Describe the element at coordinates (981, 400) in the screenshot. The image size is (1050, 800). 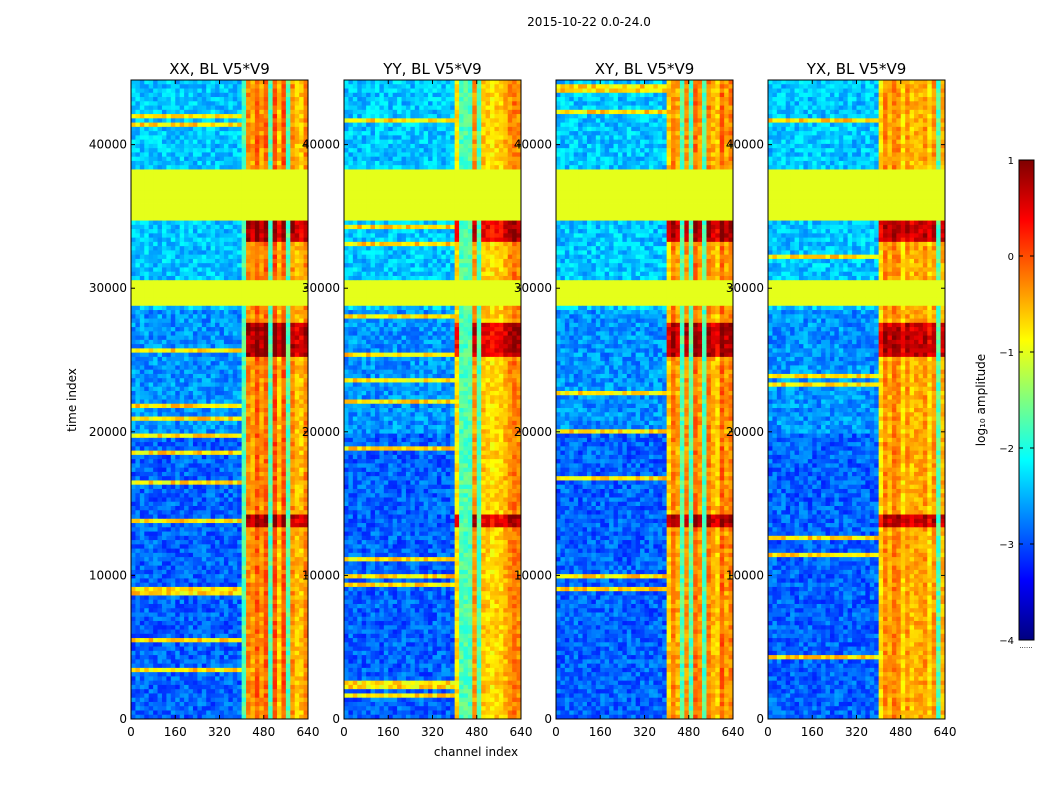
I see `colorbar-label: log₁₀ amplitude` at that location.